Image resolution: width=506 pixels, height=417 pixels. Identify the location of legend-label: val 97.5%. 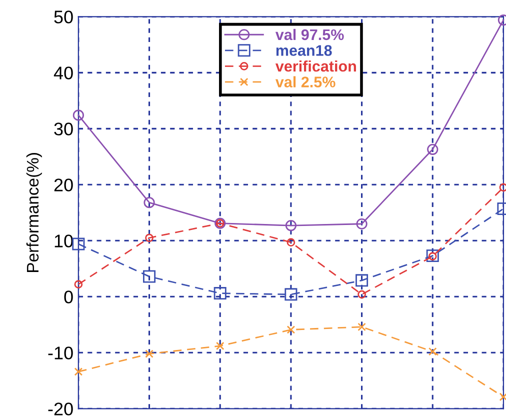
(309, 34).